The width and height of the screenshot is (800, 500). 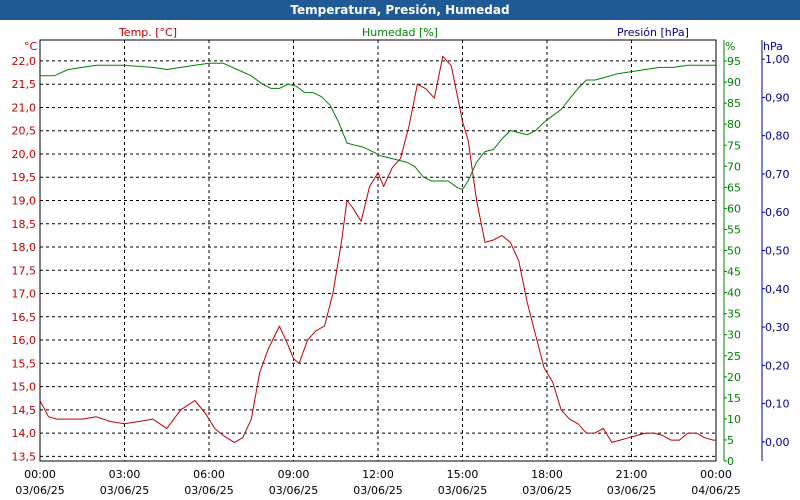 I want to click on temp-tick-label: 16,0, so click(x=24, y=340).